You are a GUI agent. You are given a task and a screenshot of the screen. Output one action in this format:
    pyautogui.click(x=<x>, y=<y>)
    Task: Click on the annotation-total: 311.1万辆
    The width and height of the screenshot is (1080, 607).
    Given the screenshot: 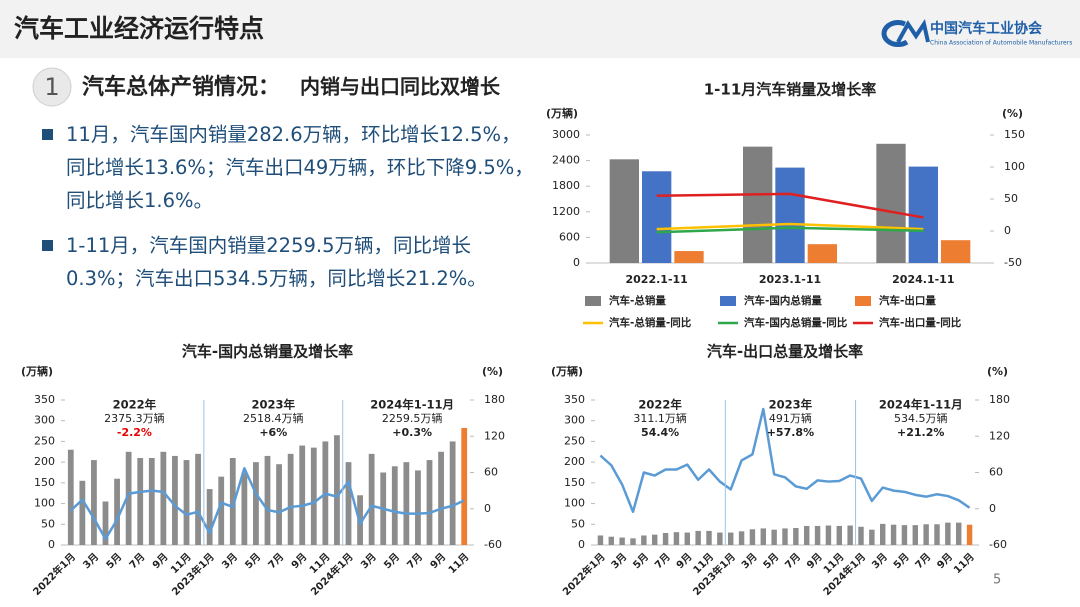 What is the action you would take?
    pyautogui.click(x=660, y=418)
    